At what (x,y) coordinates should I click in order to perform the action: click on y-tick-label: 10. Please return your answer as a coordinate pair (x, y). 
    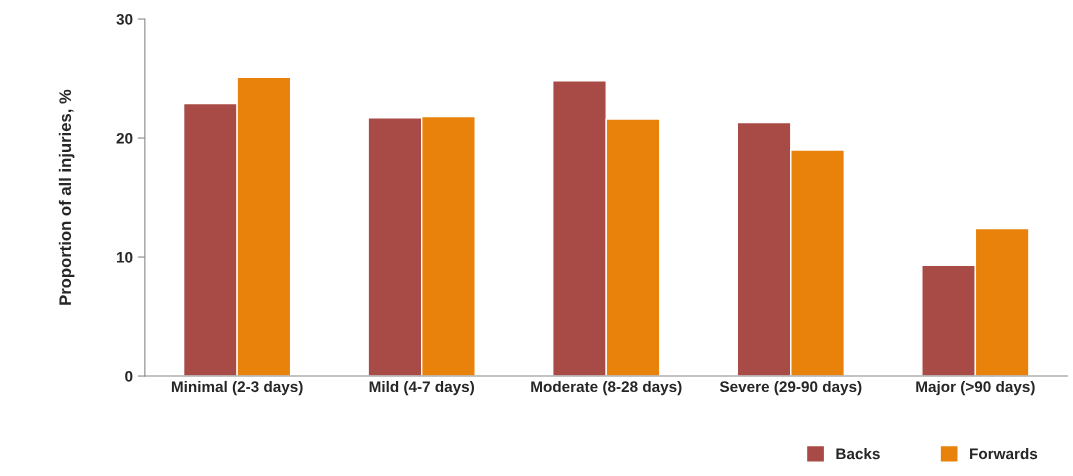
    Looking at the image, I should click on (125, 257).